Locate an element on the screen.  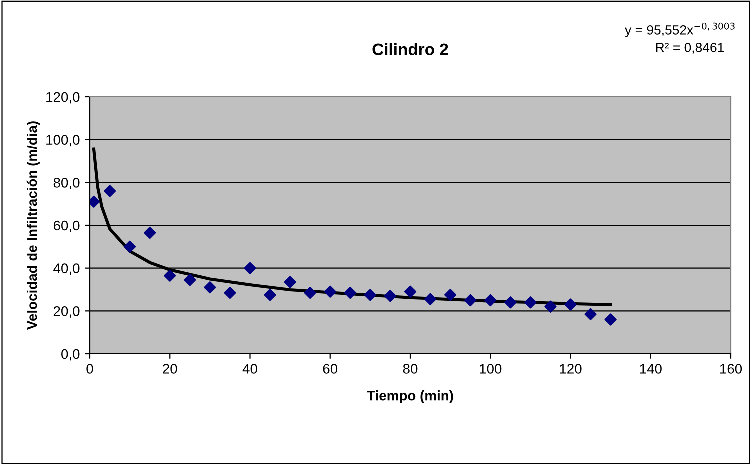
text: y = 95,552x$^{−0,3003}$ is located at coordinates (680, 30).